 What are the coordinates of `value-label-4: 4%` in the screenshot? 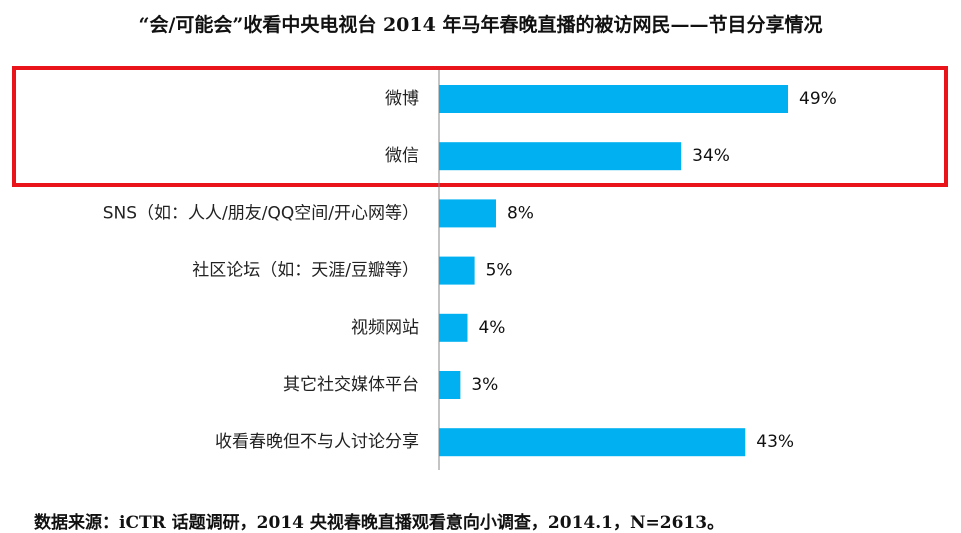 It's located at (491, 328).